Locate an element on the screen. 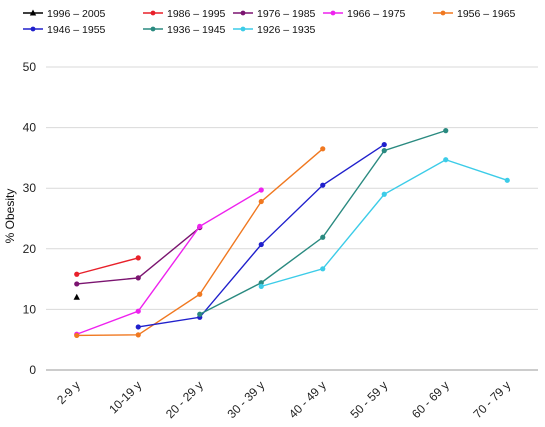  x-tick-label: 60 - 69 y is located at coordinates (430, 399).